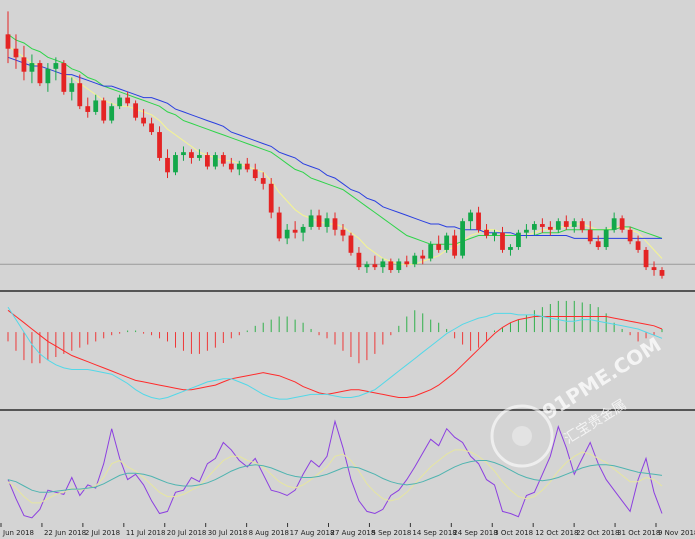 This screenshot has width=695, height=539. Describe the element at coordinates (597, 533) in the screenshot. I see `x-axis-tick-label: 22 Oct 2018` at that location.